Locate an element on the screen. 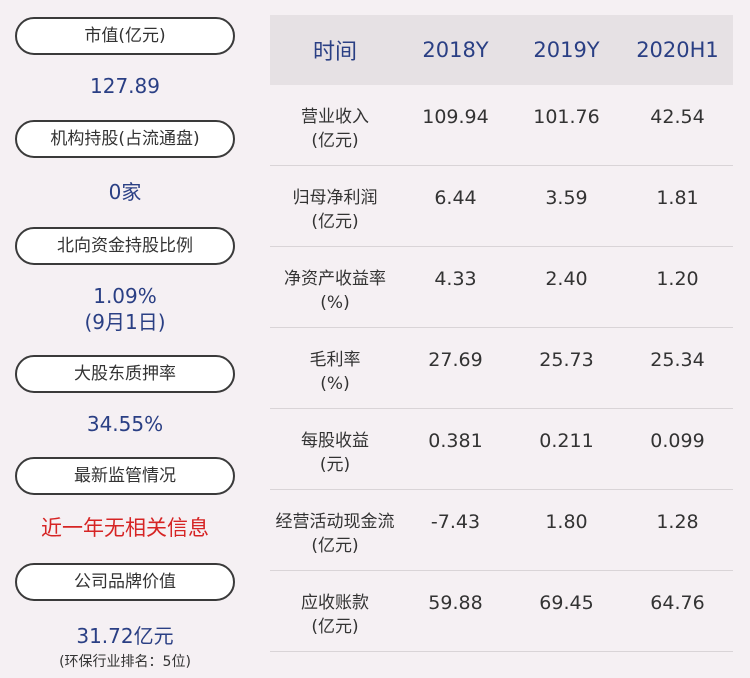 This screenshot has width=750, height=678. table-cell: 4.33 is located at coordinates (455, 279).